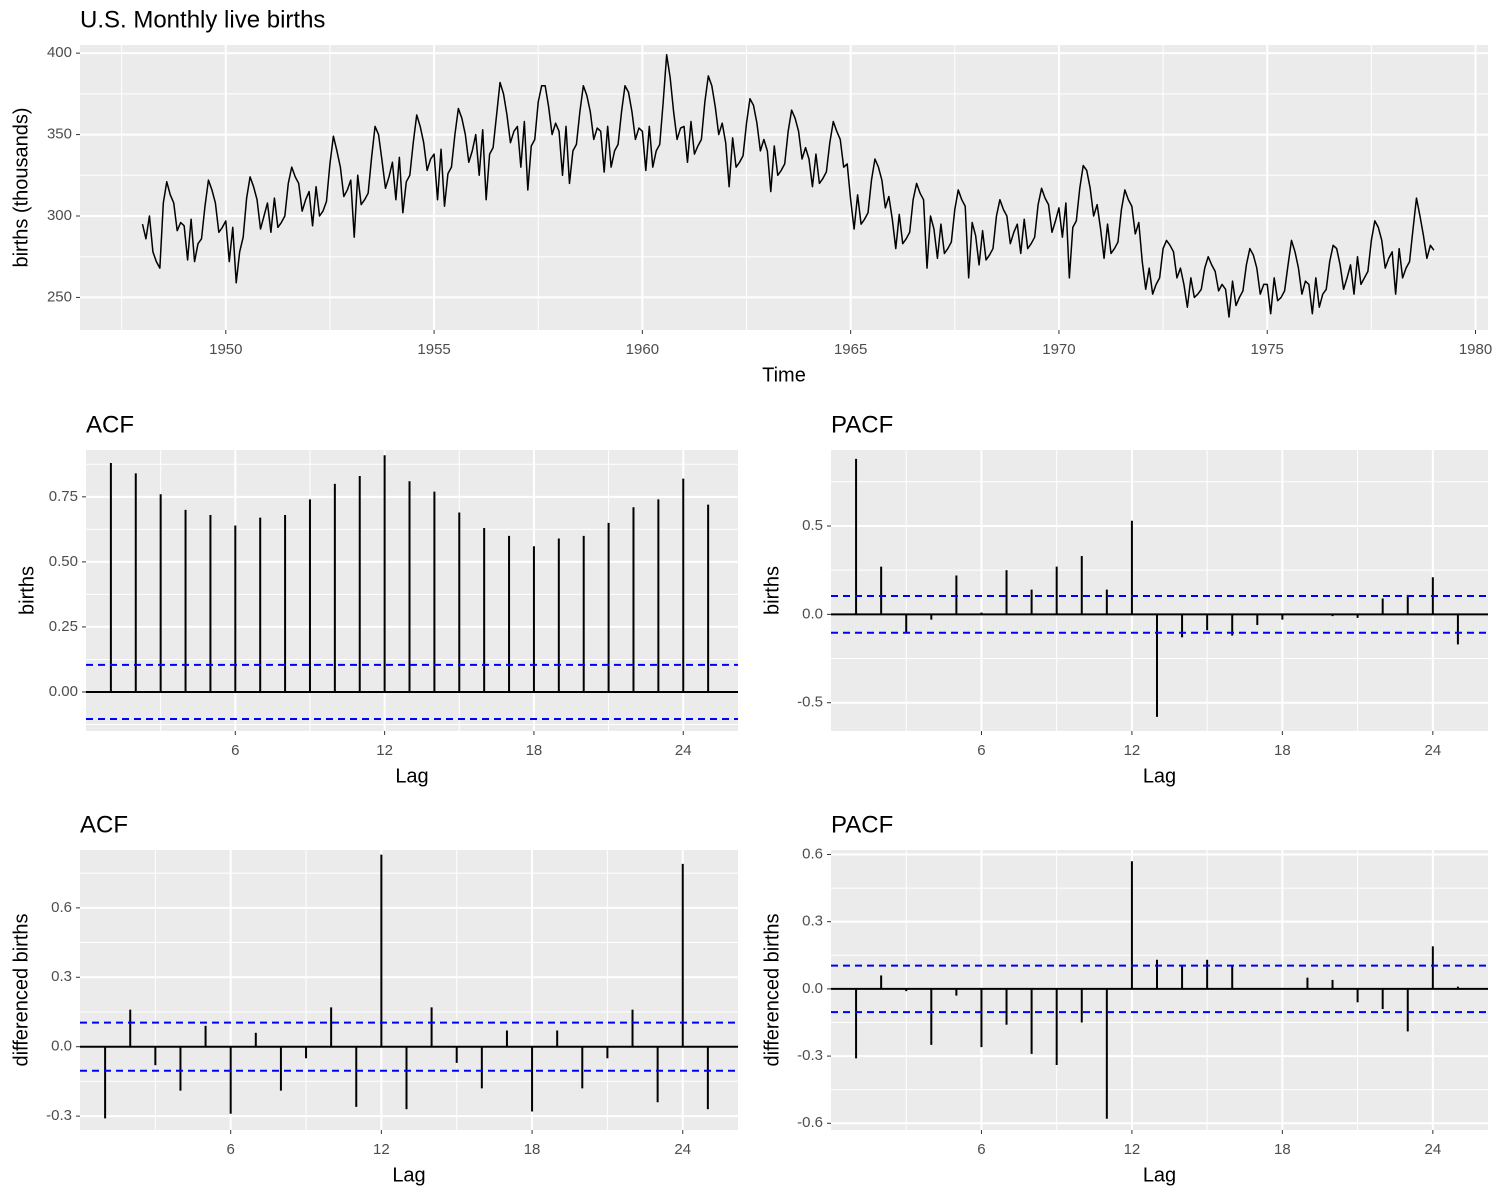 The height and width of the screenshot is (1200, 1500). What do you see at coordinates (21, 187) in the screenshot?
I see `y-axis-title: births (thousands)` at bounding box center [21, 187].